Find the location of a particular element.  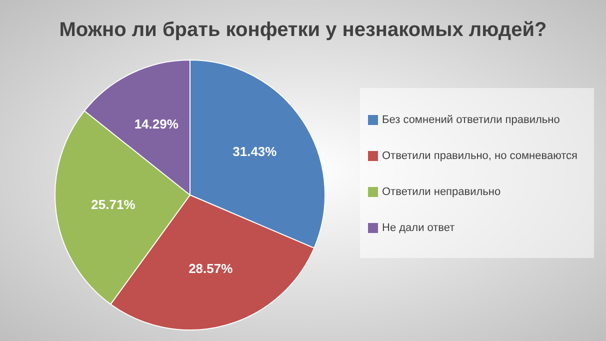

legend-label: Не дали ответ is located at coordinates (418, 228).